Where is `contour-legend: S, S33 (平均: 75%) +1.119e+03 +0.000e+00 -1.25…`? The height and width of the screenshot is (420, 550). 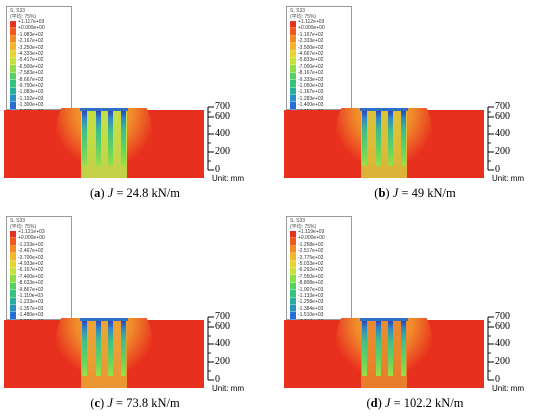
contour-legend: S, S33 (平均: 75%) +1.119e+03 +0.000e+00 -1.25… is located at coordinates (319, 279).